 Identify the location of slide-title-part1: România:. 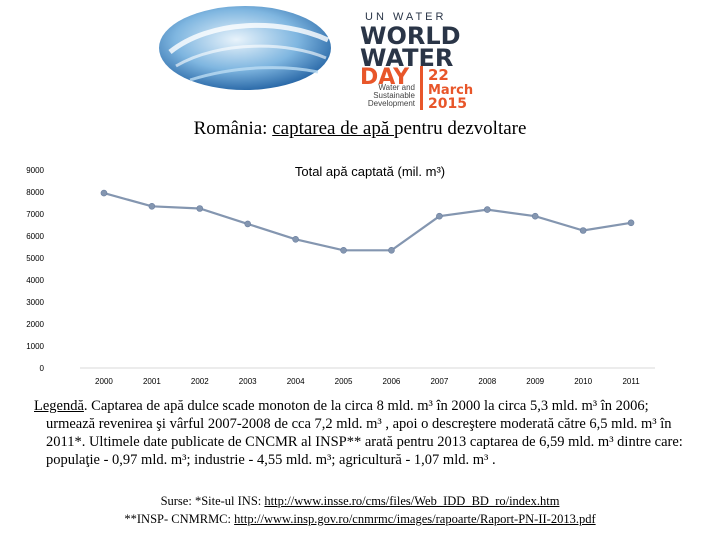
(233, 128).